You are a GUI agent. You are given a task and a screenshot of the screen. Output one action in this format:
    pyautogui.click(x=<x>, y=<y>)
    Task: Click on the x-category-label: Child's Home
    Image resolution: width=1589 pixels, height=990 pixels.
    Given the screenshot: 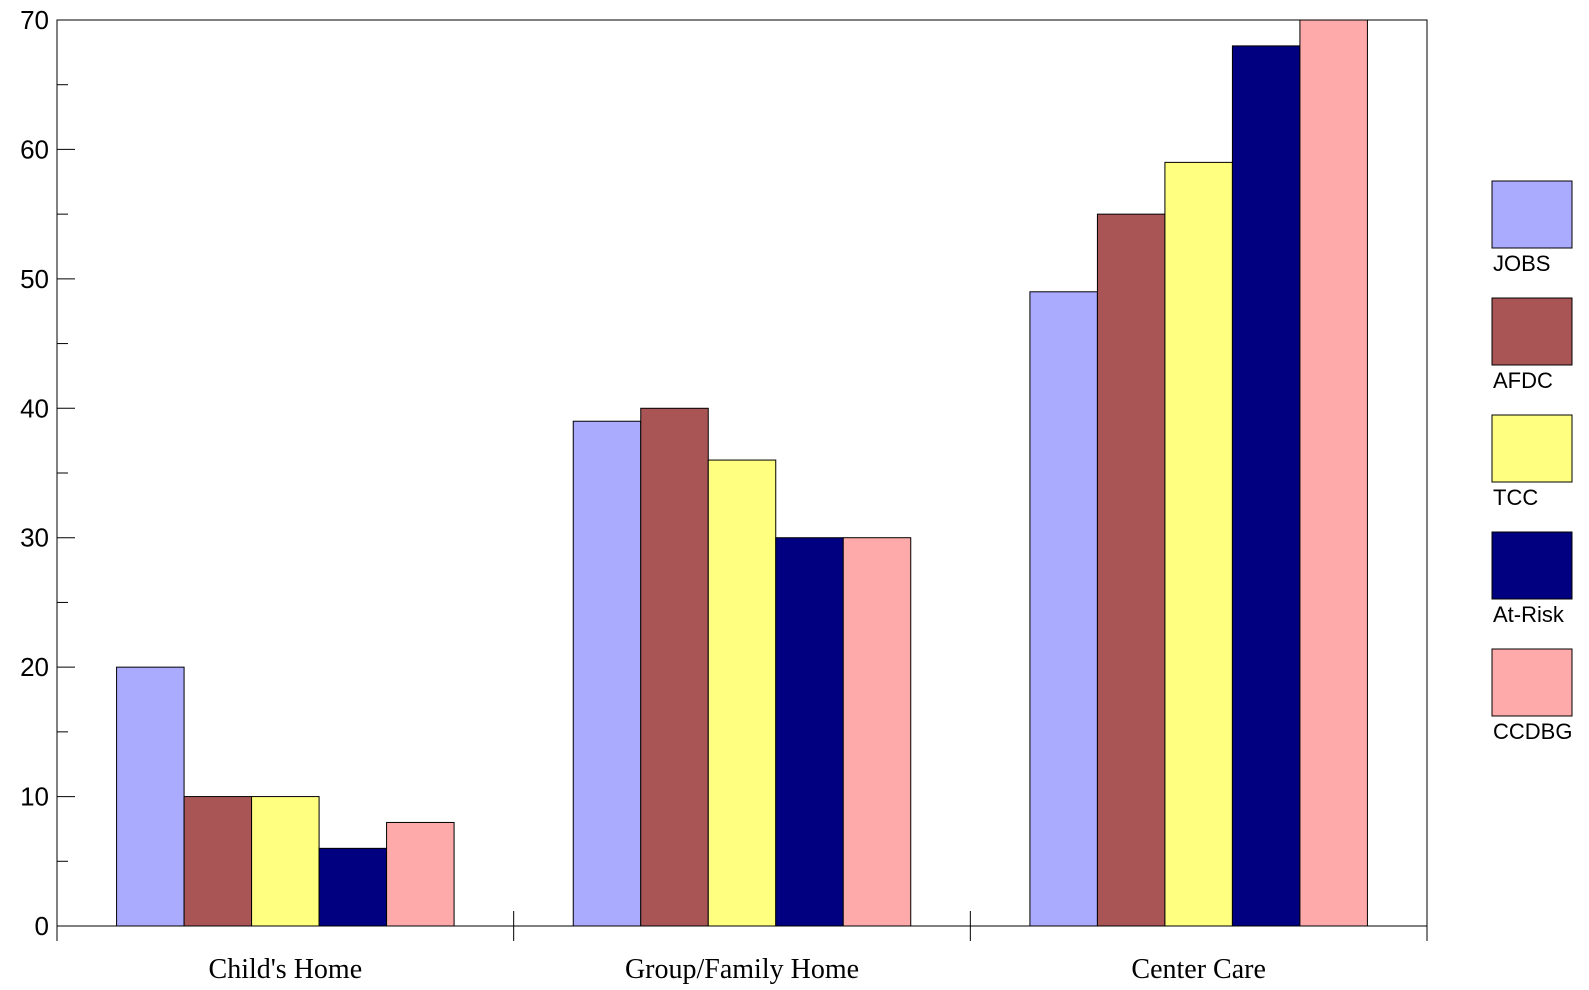 What is the action you would take?
    pyautogui.click(x=286, y=969)
    